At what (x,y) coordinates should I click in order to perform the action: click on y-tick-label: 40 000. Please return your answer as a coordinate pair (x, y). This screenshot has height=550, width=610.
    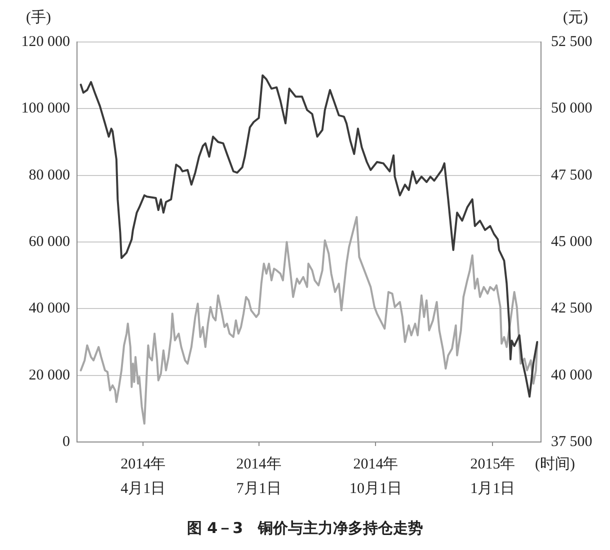
    Looking at the image, I should click on (49, 308).